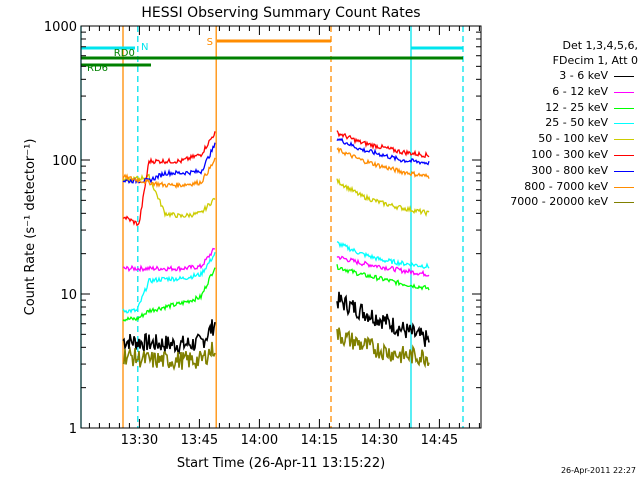 Image resolution: width=640 pixels, height=480 pixels. I want to click on x-tick-label: 14:00, so click(259, 440).